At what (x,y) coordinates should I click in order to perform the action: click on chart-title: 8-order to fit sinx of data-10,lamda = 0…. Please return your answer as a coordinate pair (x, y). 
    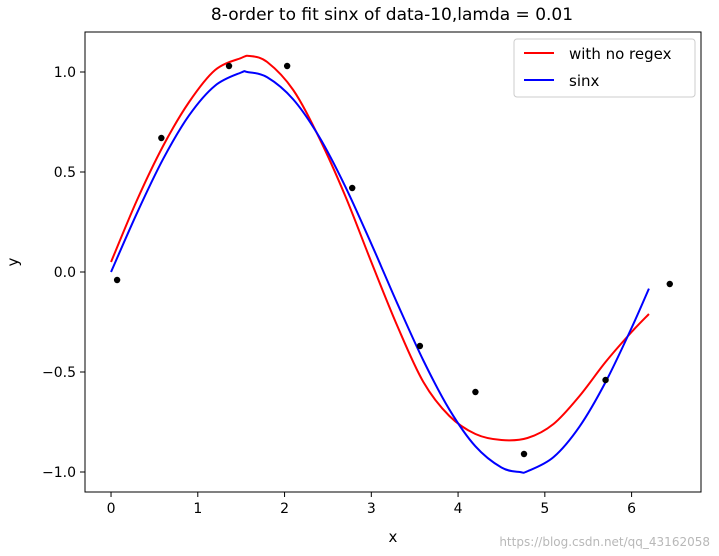
    Looking at the image, I should click on (392, 15).